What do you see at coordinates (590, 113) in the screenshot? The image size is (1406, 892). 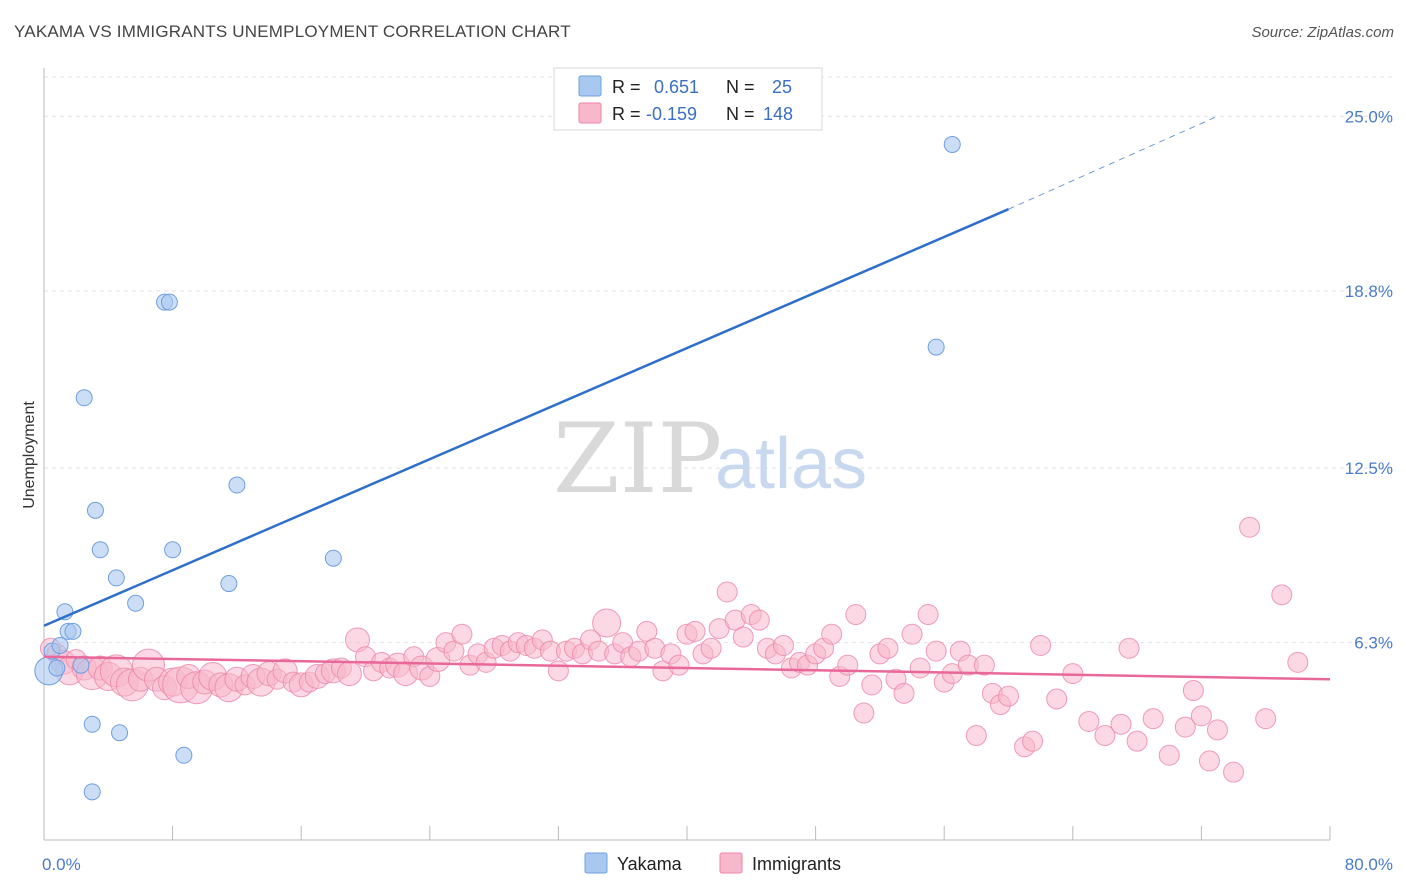 I see `legend-swatch-immigrants` at bounding box center [590, 113].